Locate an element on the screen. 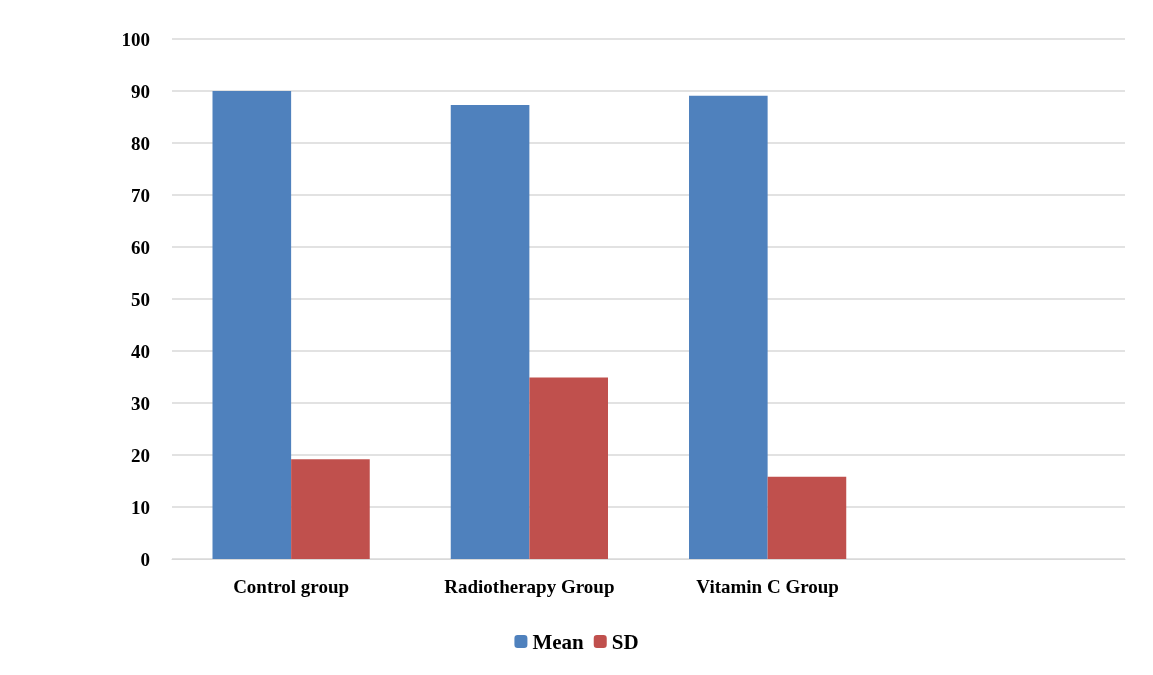  y-tick-label: 100 is located at coordinates (135, 39).